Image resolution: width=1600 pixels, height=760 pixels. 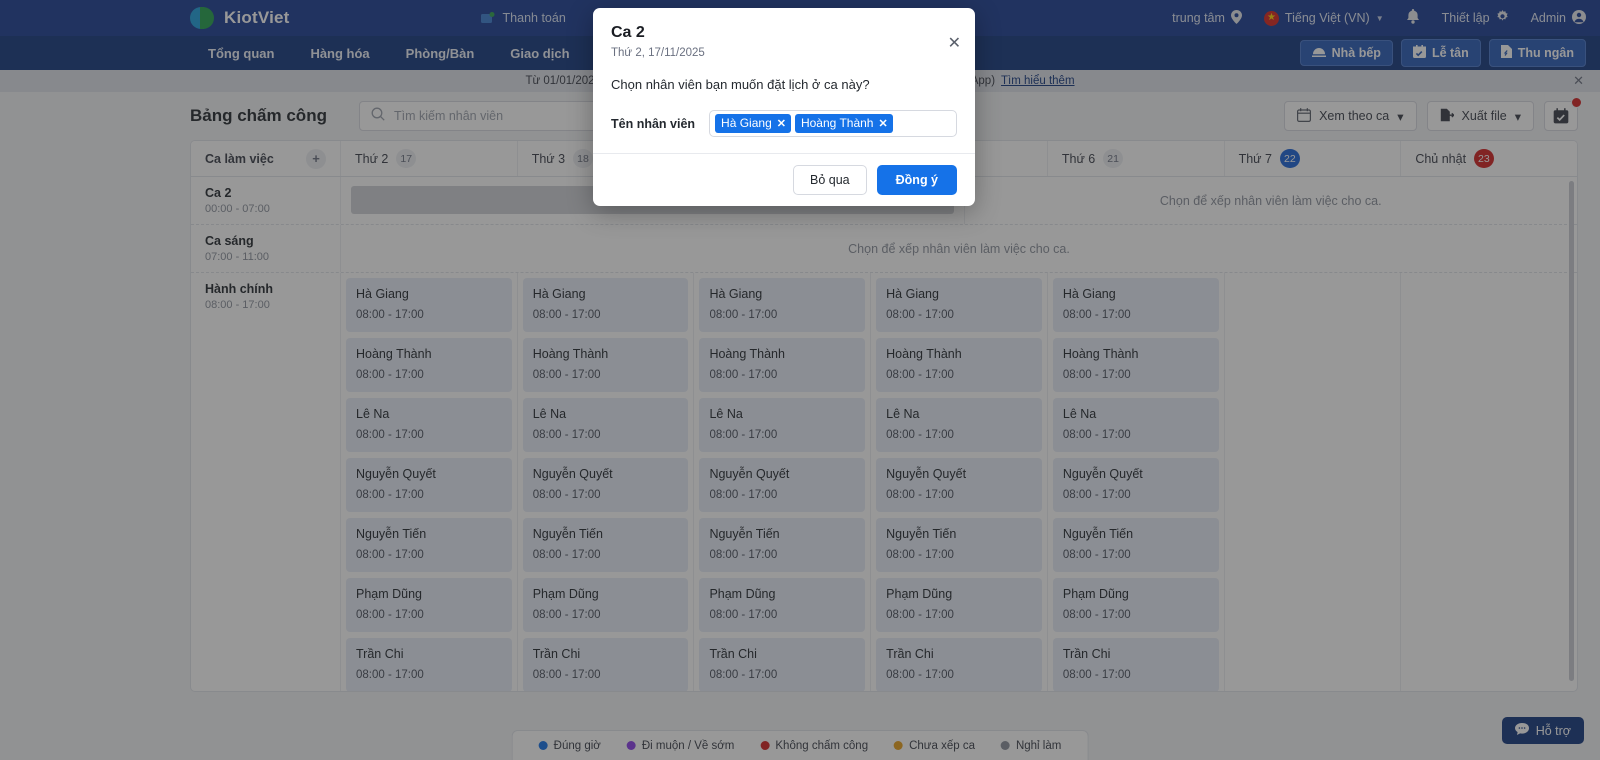 I want to click on calendar-check-button, so click(x=1563, y=114).